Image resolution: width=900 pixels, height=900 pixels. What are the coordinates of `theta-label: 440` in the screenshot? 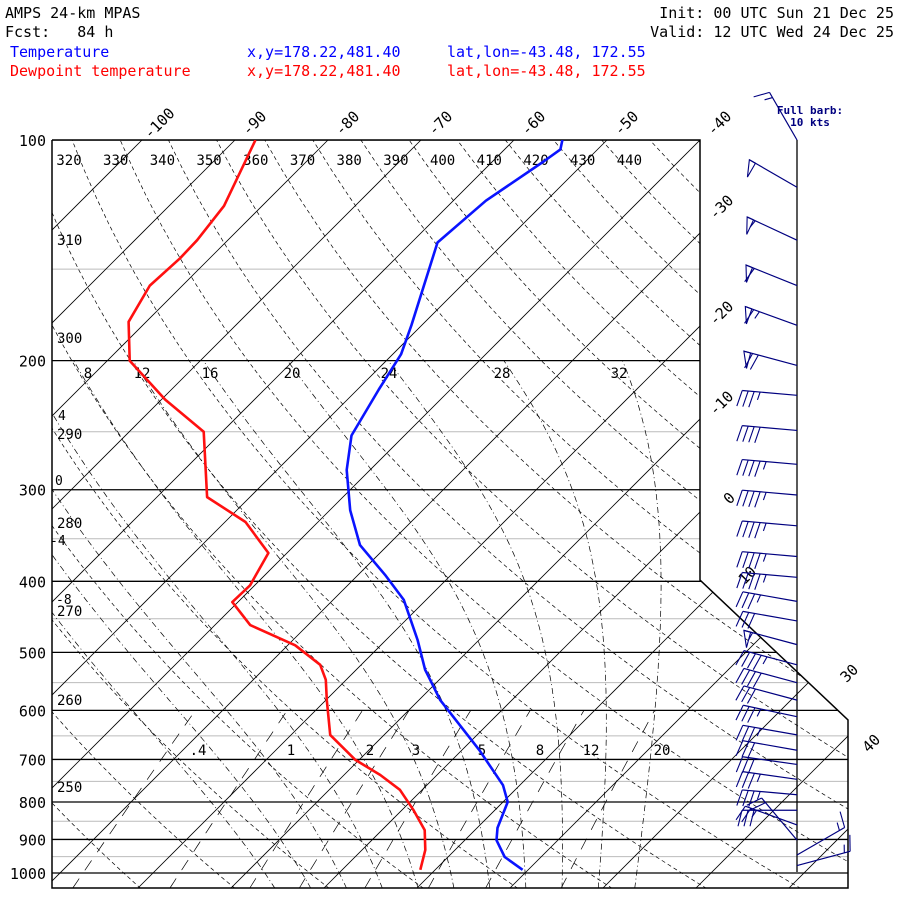 It's located at (629, 161).